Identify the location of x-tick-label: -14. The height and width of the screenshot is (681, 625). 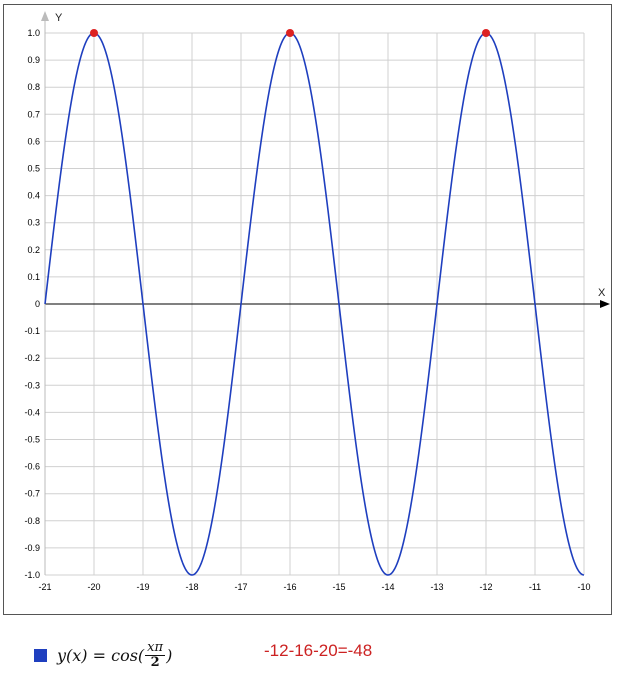
(387, 587).